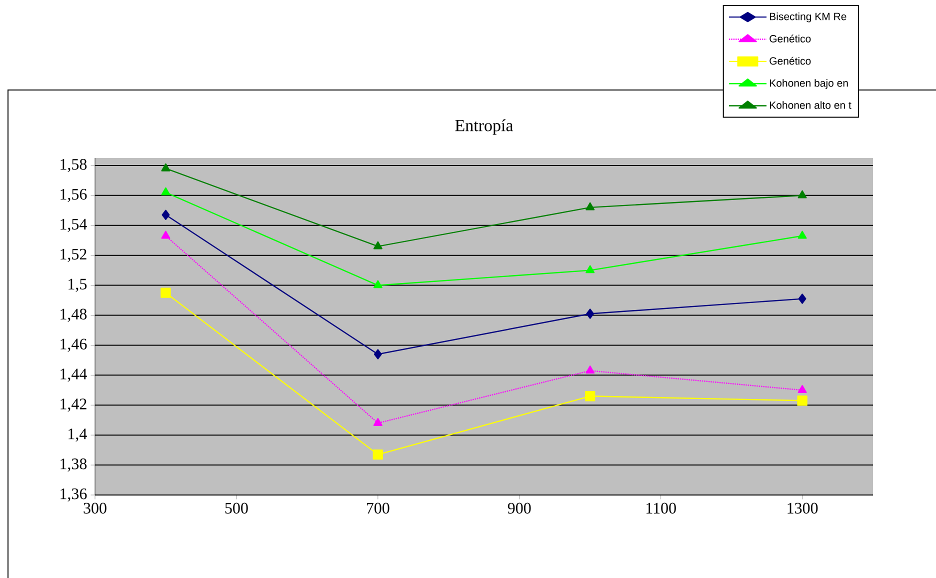  I want to click on y-tick-label: 1,58, so click(73, 165).